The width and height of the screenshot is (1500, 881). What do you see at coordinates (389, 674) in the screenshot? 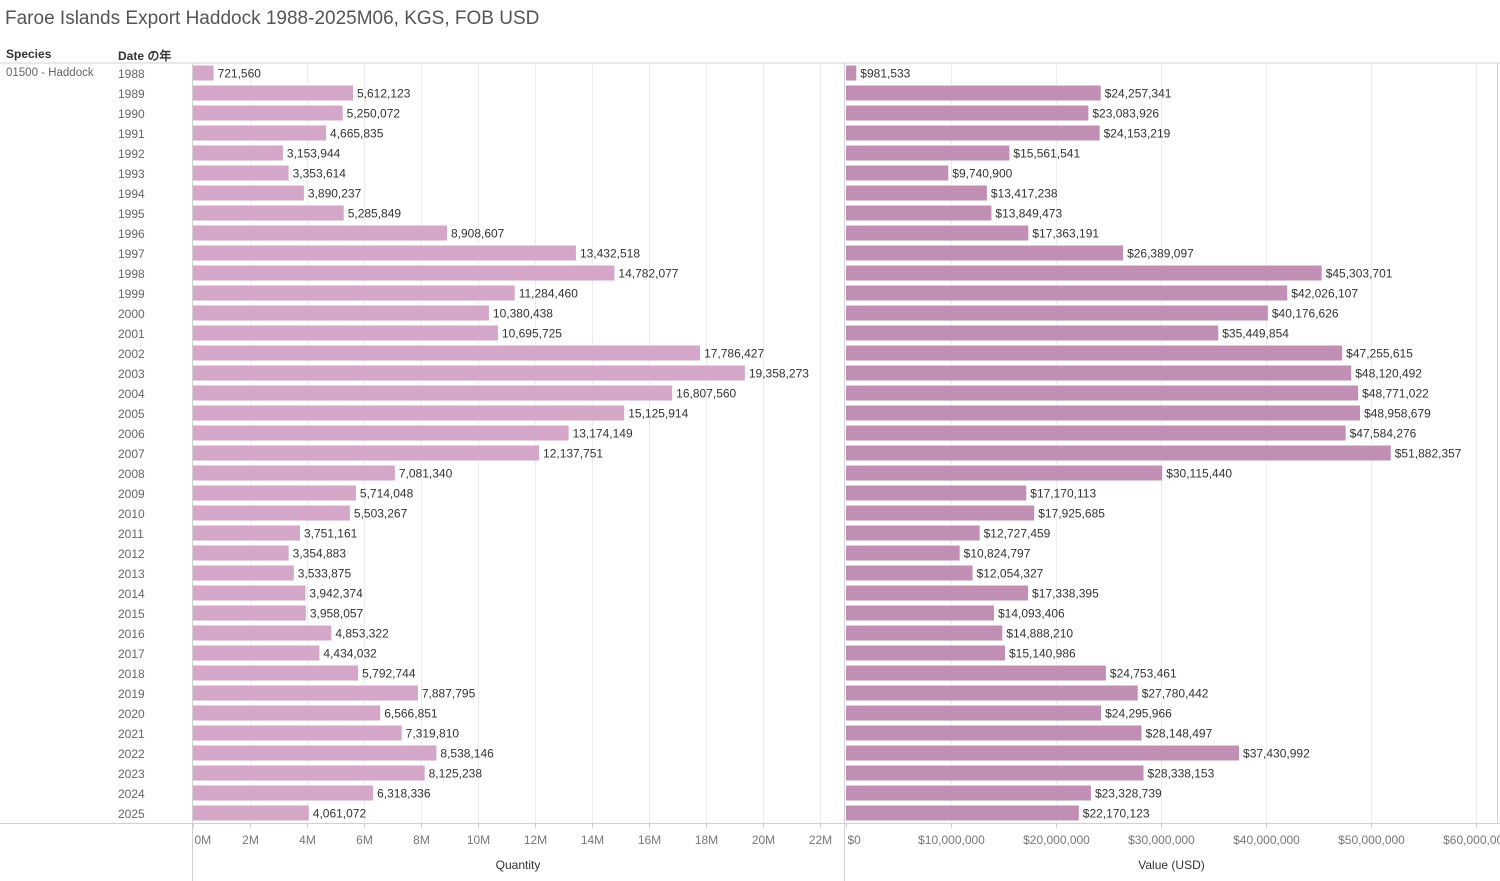
I see `quantity-data-label: 5,792,744` at bounding box center [389, 674].